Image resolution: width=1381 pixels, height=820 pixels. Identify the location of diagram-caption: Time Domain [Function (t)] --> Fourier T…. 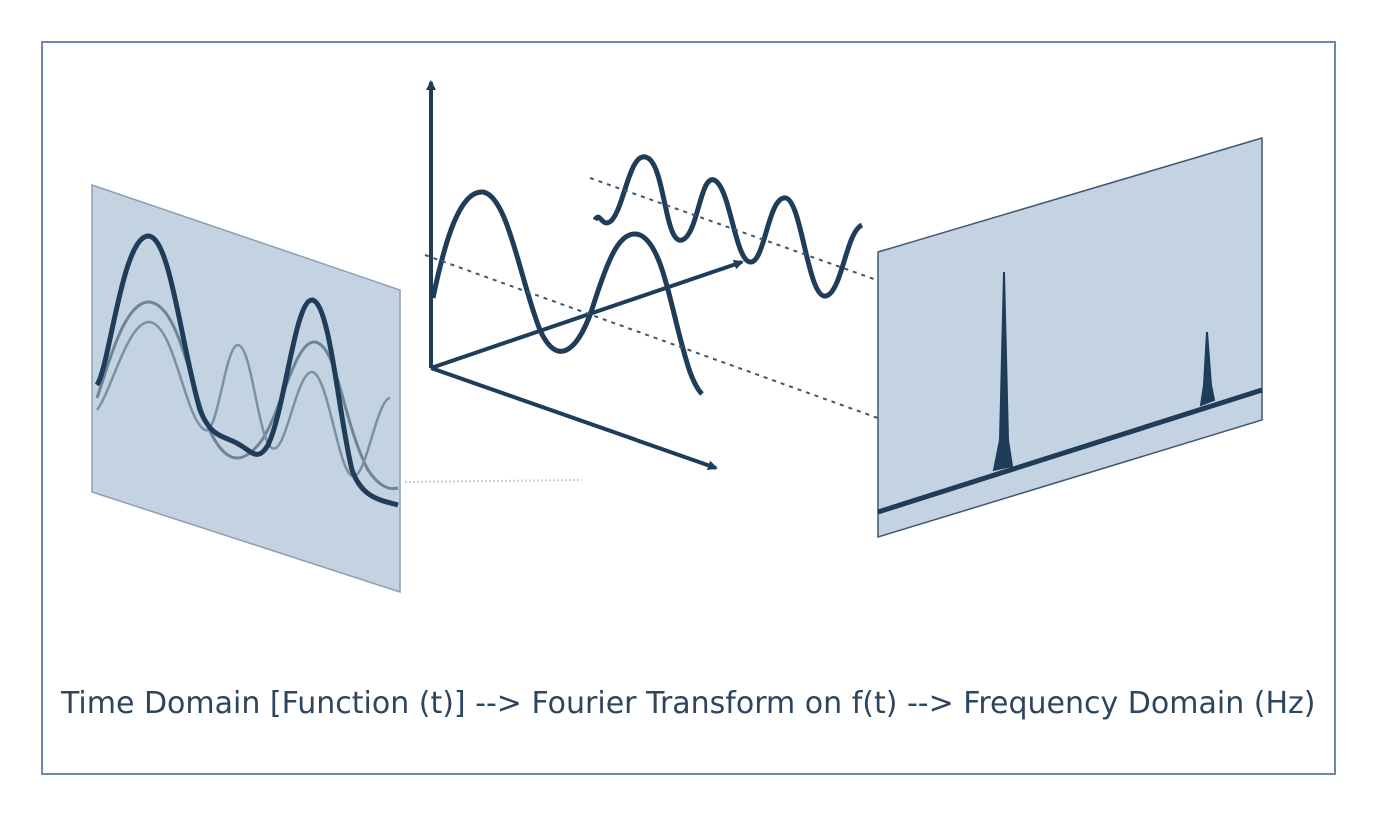
(688, 703).